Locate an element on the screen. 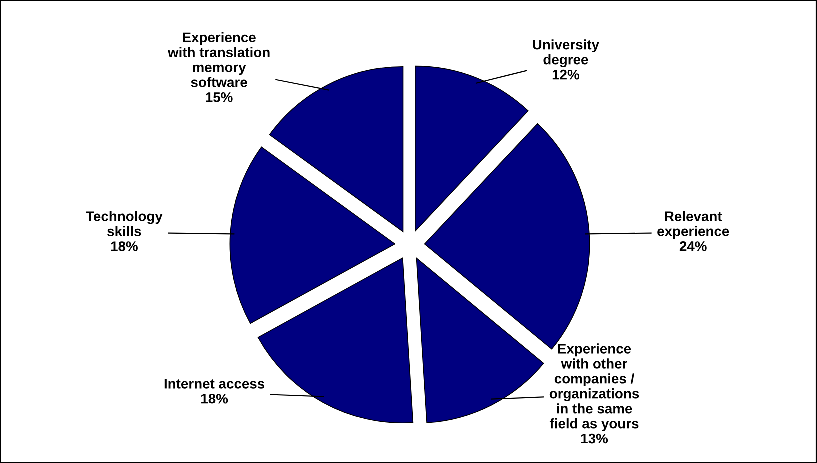 This screenshot has height=463, width=817. slice-label: Experience with other companies / organizations in the same field as yours is located at coordinates (595, 388).